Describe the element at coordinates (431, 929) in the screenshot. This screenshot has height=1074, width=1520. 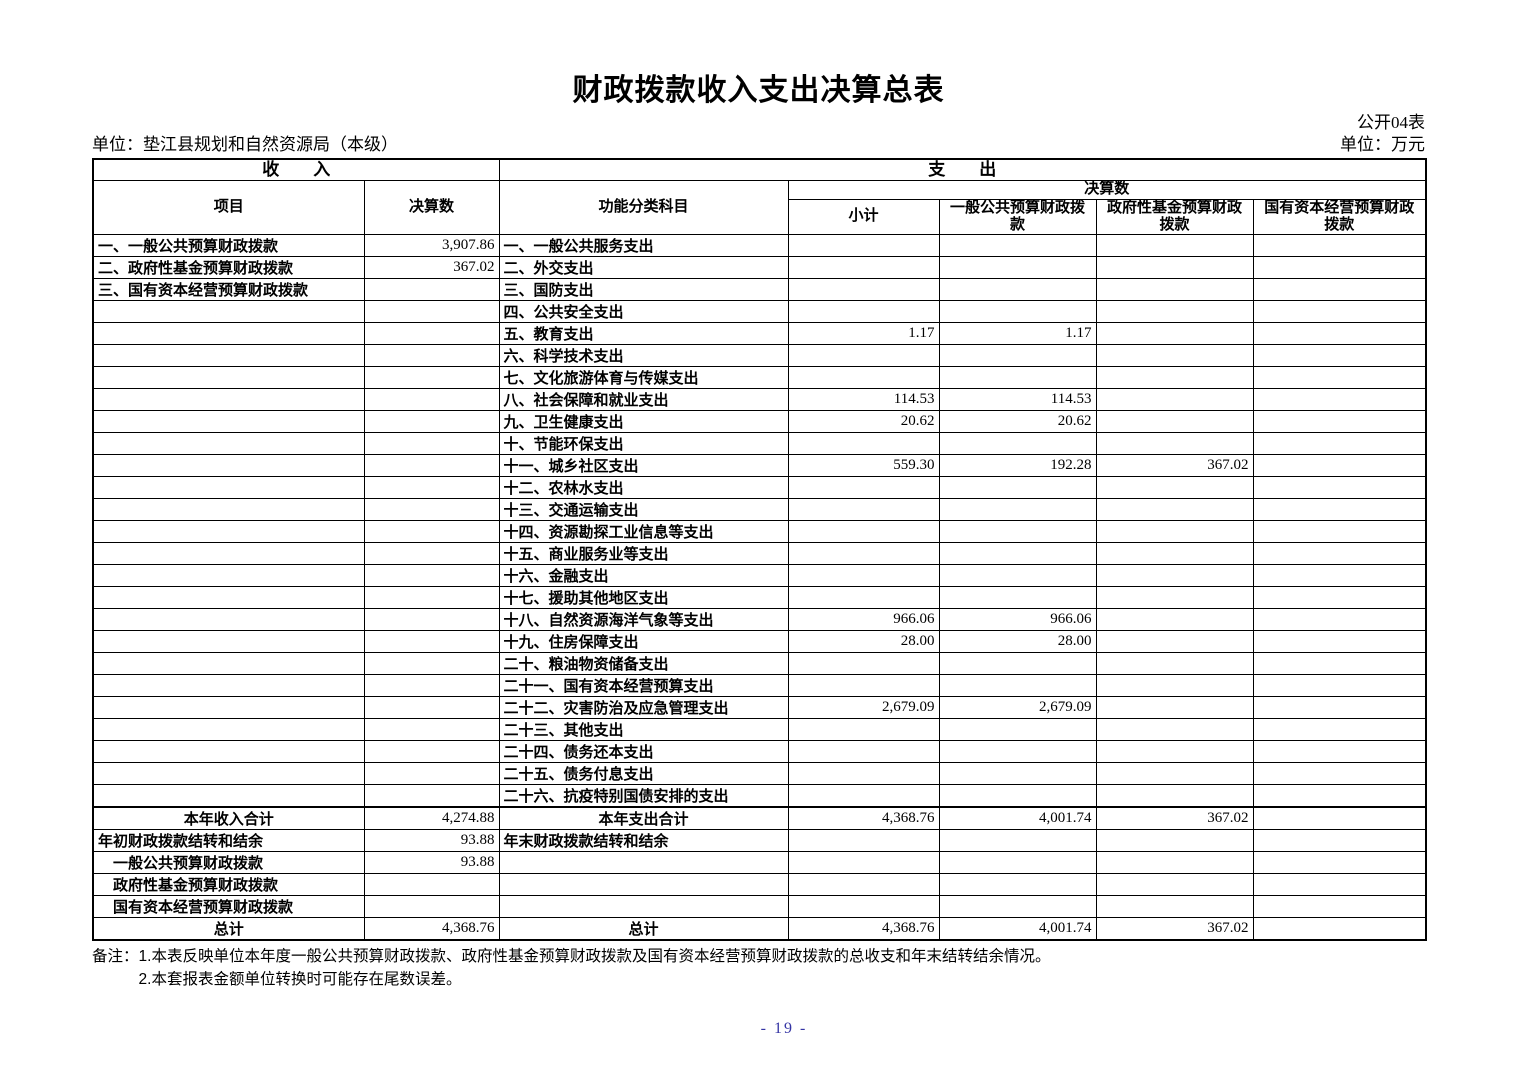
I see `income-amount-cell: 4,368.76` at that location.